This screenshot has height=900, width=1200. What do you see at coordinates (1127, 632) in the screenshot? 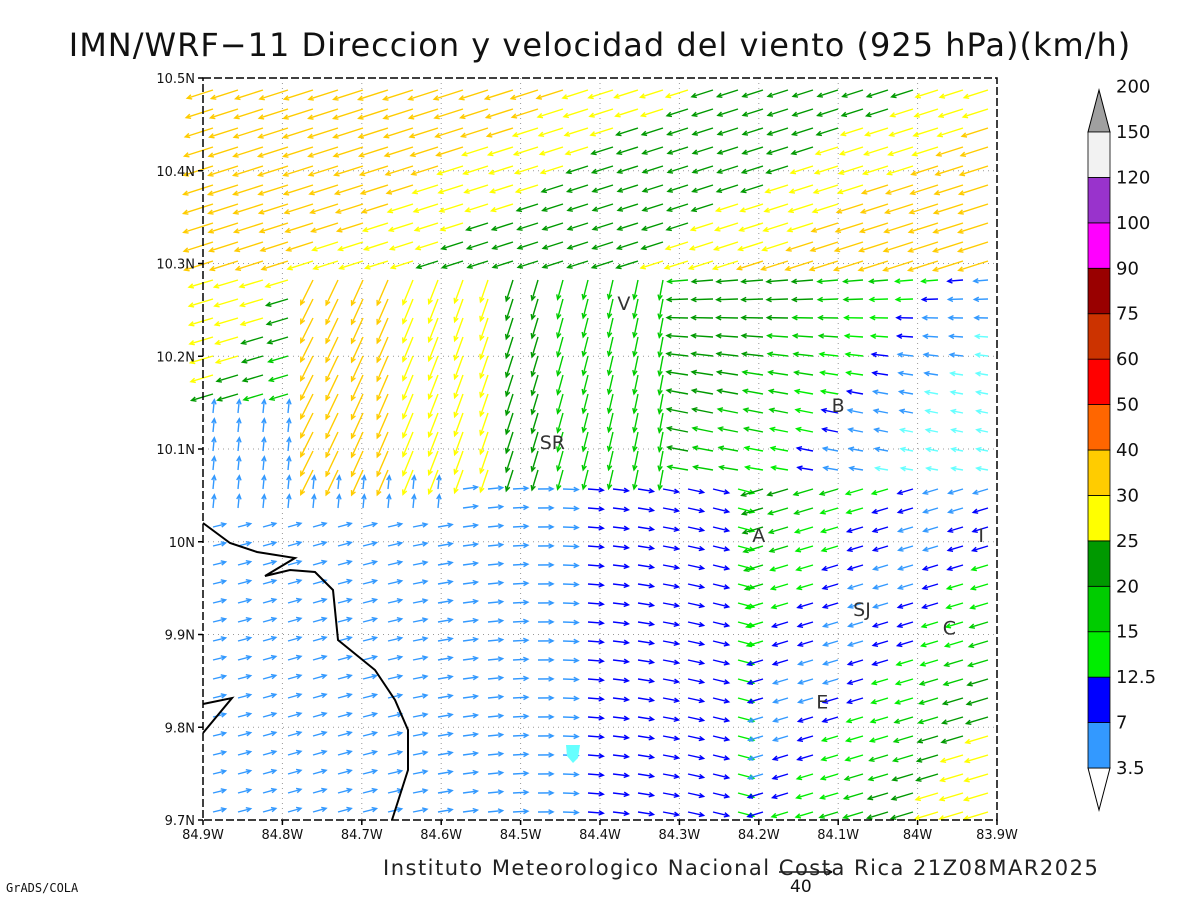
I see `colorbar-label: 15` at bounding box center [1127, 632].